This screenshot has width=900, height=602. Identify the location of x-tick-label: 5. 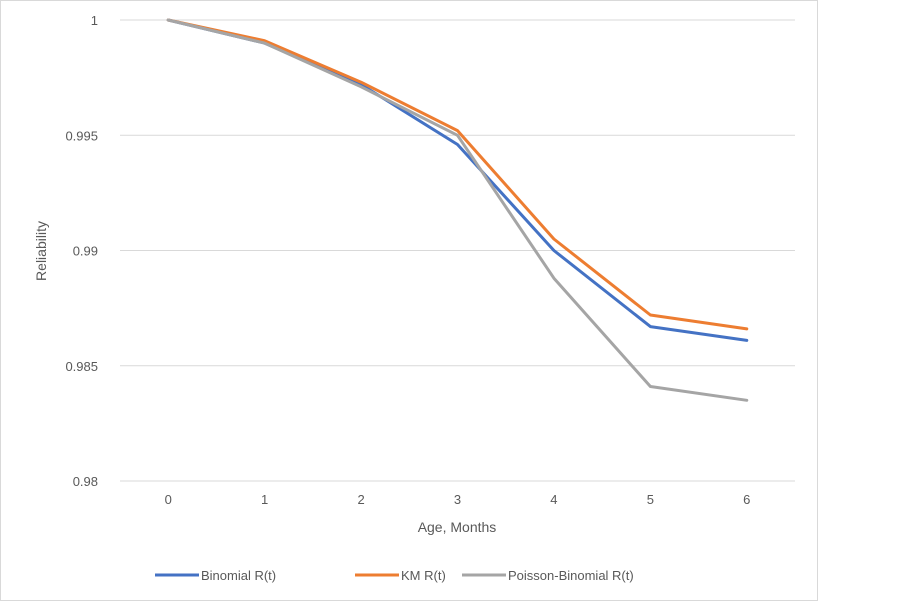
(650, 499).